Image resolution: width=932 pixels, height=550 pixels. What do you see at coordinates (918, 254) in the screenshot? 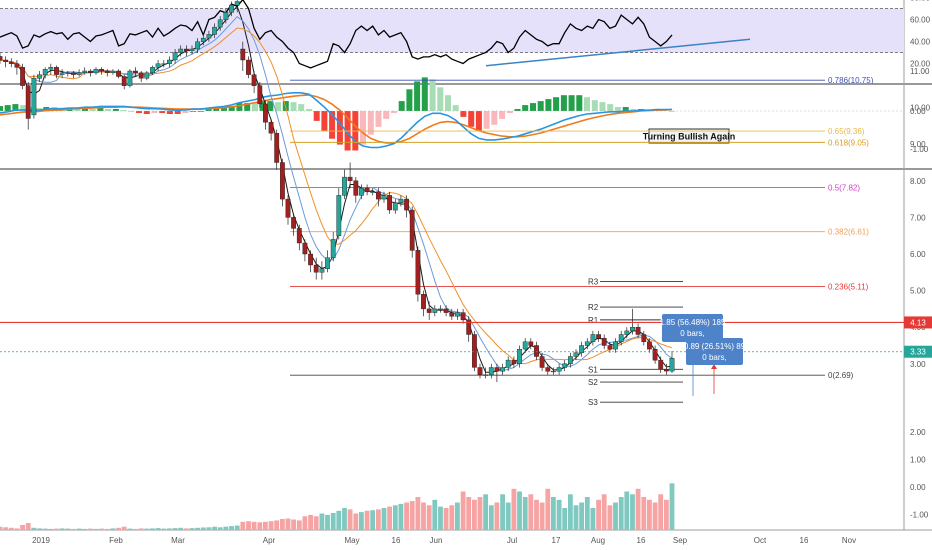
I see `price-axis-label: 6.00` at bounding box center [918, 254].